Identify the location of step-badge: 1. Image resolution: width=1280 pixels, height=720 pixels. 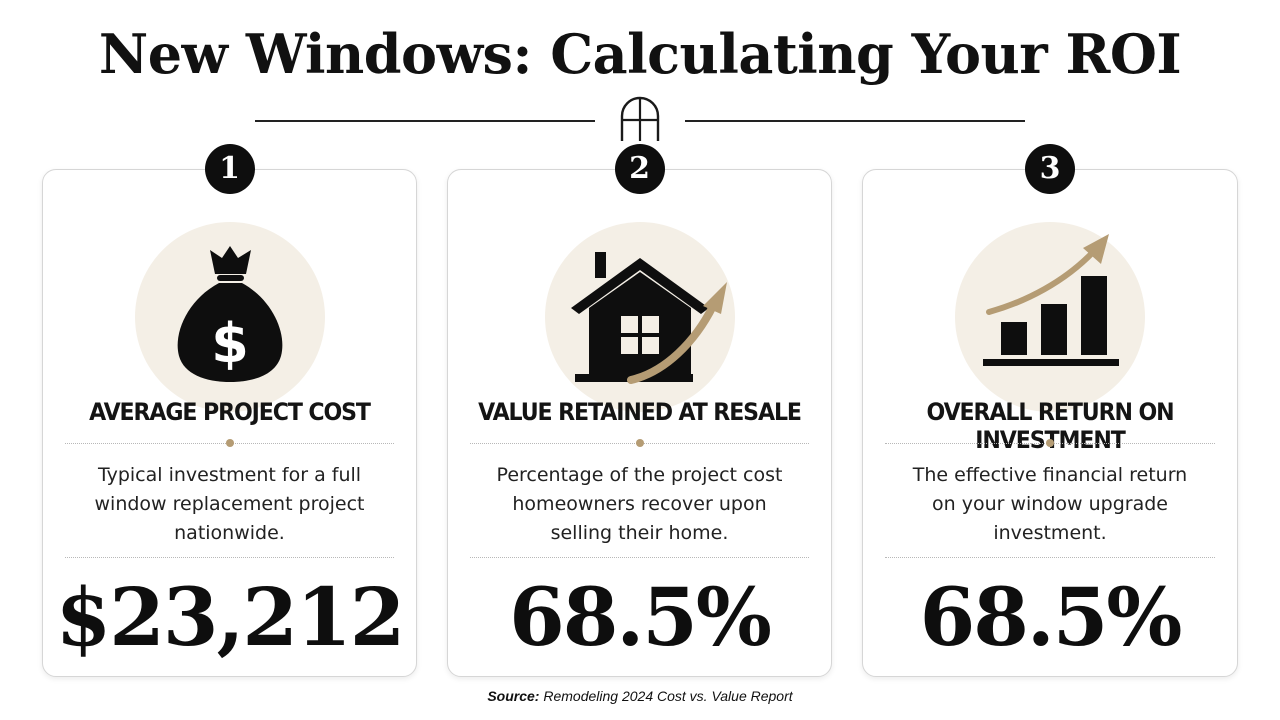
(229, 169).